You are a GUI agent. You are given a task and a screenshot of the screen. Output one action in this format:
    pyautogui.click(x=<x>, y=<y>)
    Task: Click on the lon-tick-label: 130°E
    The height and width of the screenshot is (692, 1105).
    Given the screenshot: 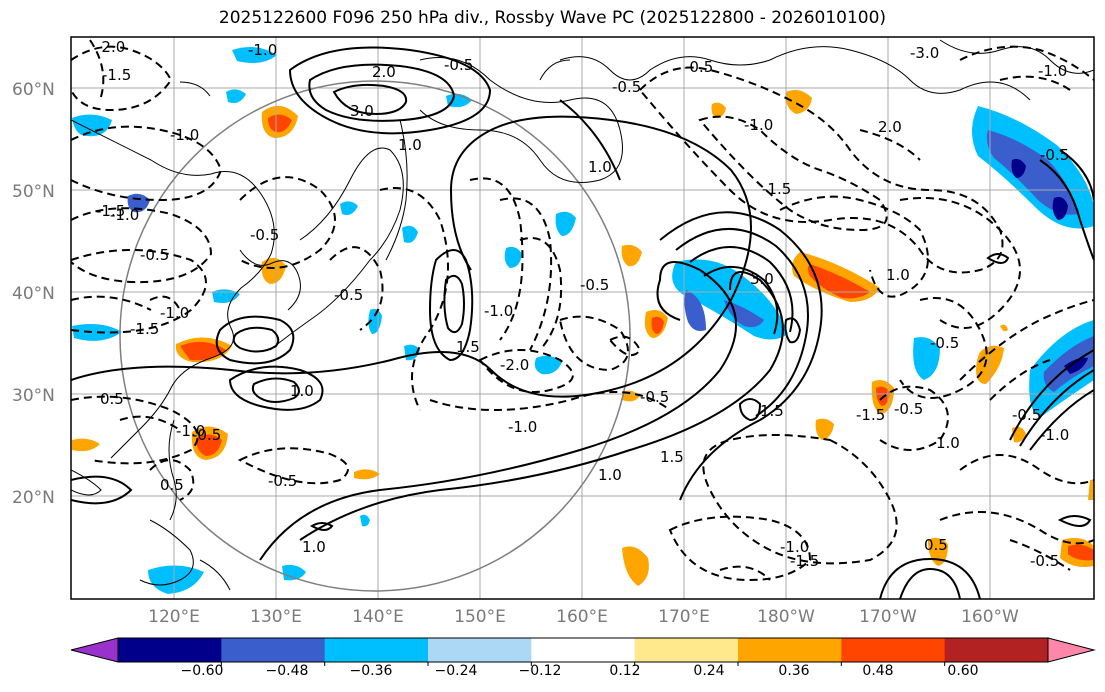 What is the action you would take?
    pyautogui.click(x=276, y=617)
    